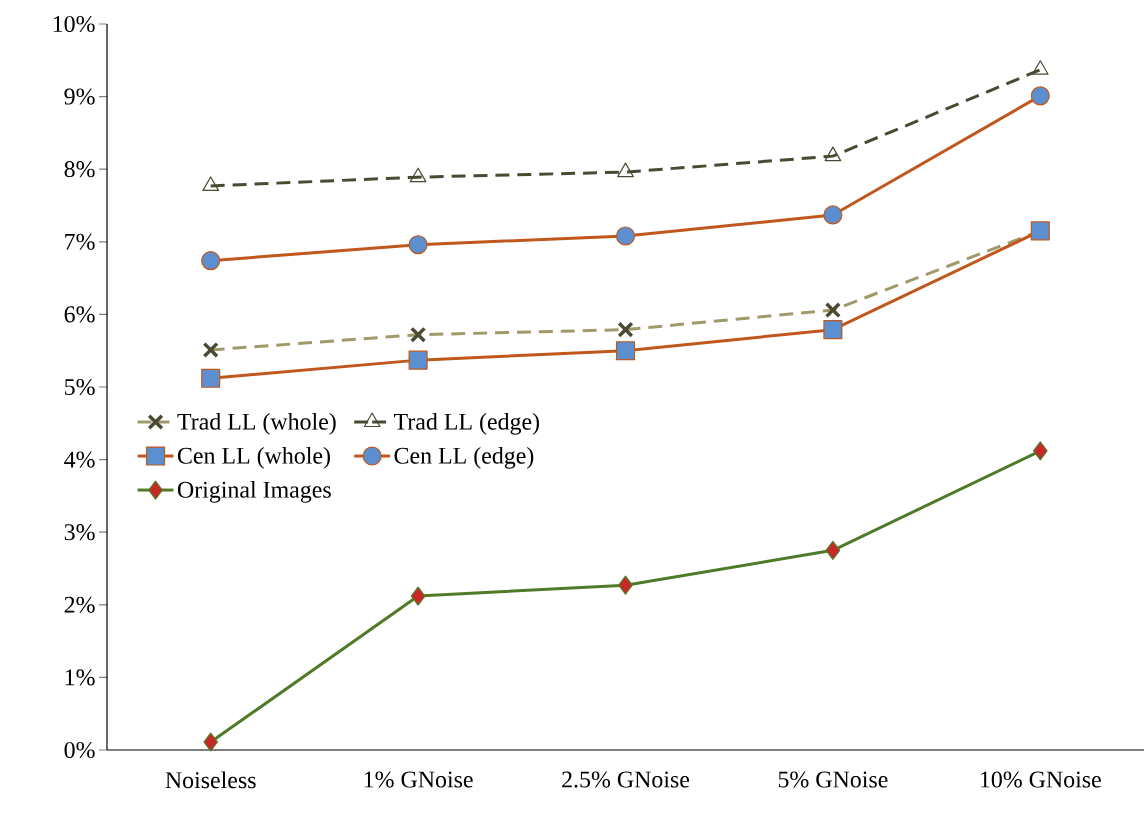 The image size is (1144, 813). I want to click on y-tick-label: 8%, so click(79, 169).